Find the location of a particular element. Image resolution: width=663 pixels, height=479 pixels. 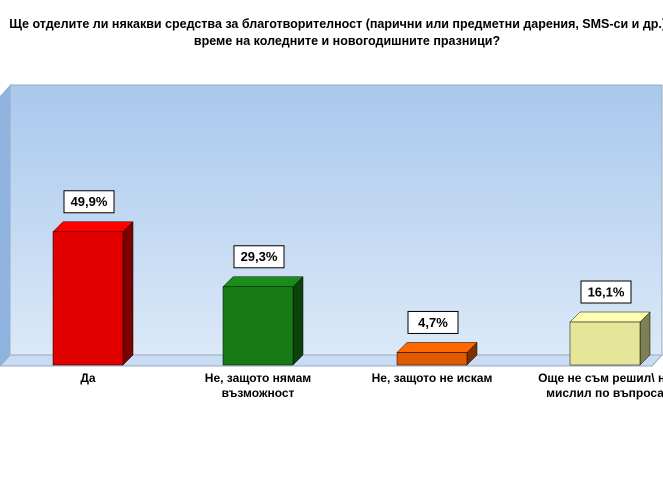

x-tick-label: Не, защото нямам възможност is located at coordinates (258, 385).